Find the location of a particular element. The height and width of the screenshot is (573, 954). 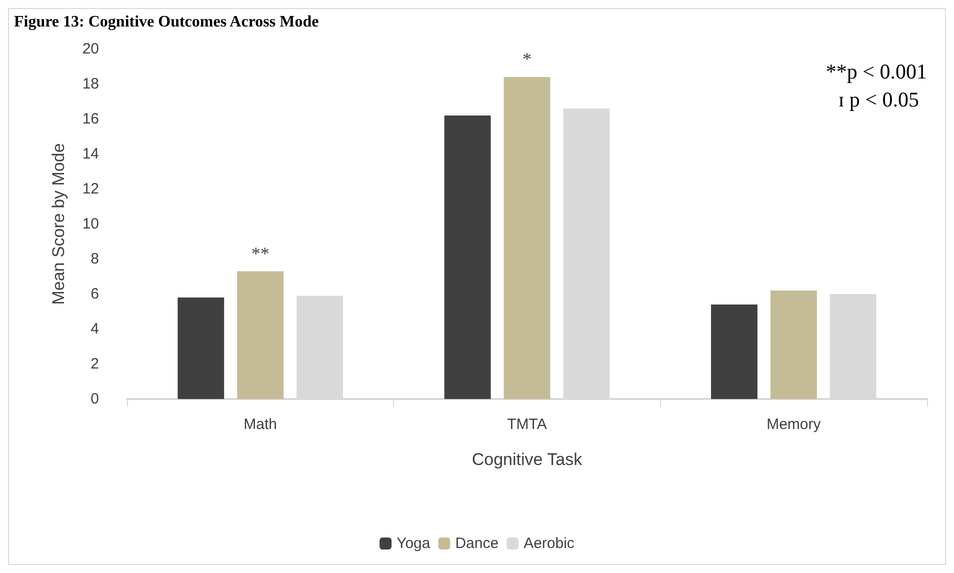

y-tick-label: 8 is located at coordinates (94, 259).